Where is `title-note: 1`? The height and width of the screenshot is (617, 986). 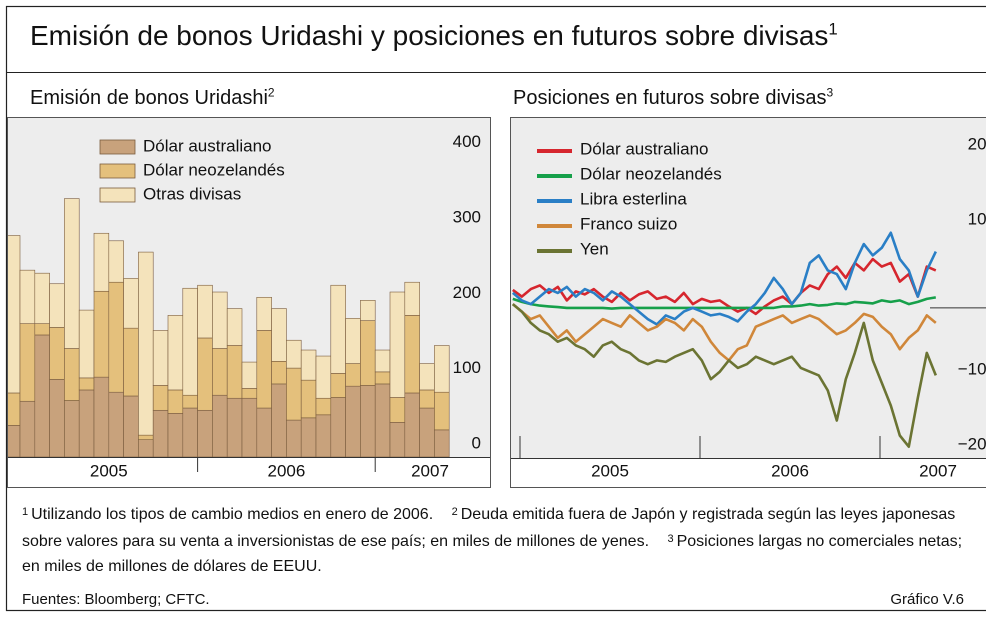
title-note: 1 is located at coordinates (833, 29).